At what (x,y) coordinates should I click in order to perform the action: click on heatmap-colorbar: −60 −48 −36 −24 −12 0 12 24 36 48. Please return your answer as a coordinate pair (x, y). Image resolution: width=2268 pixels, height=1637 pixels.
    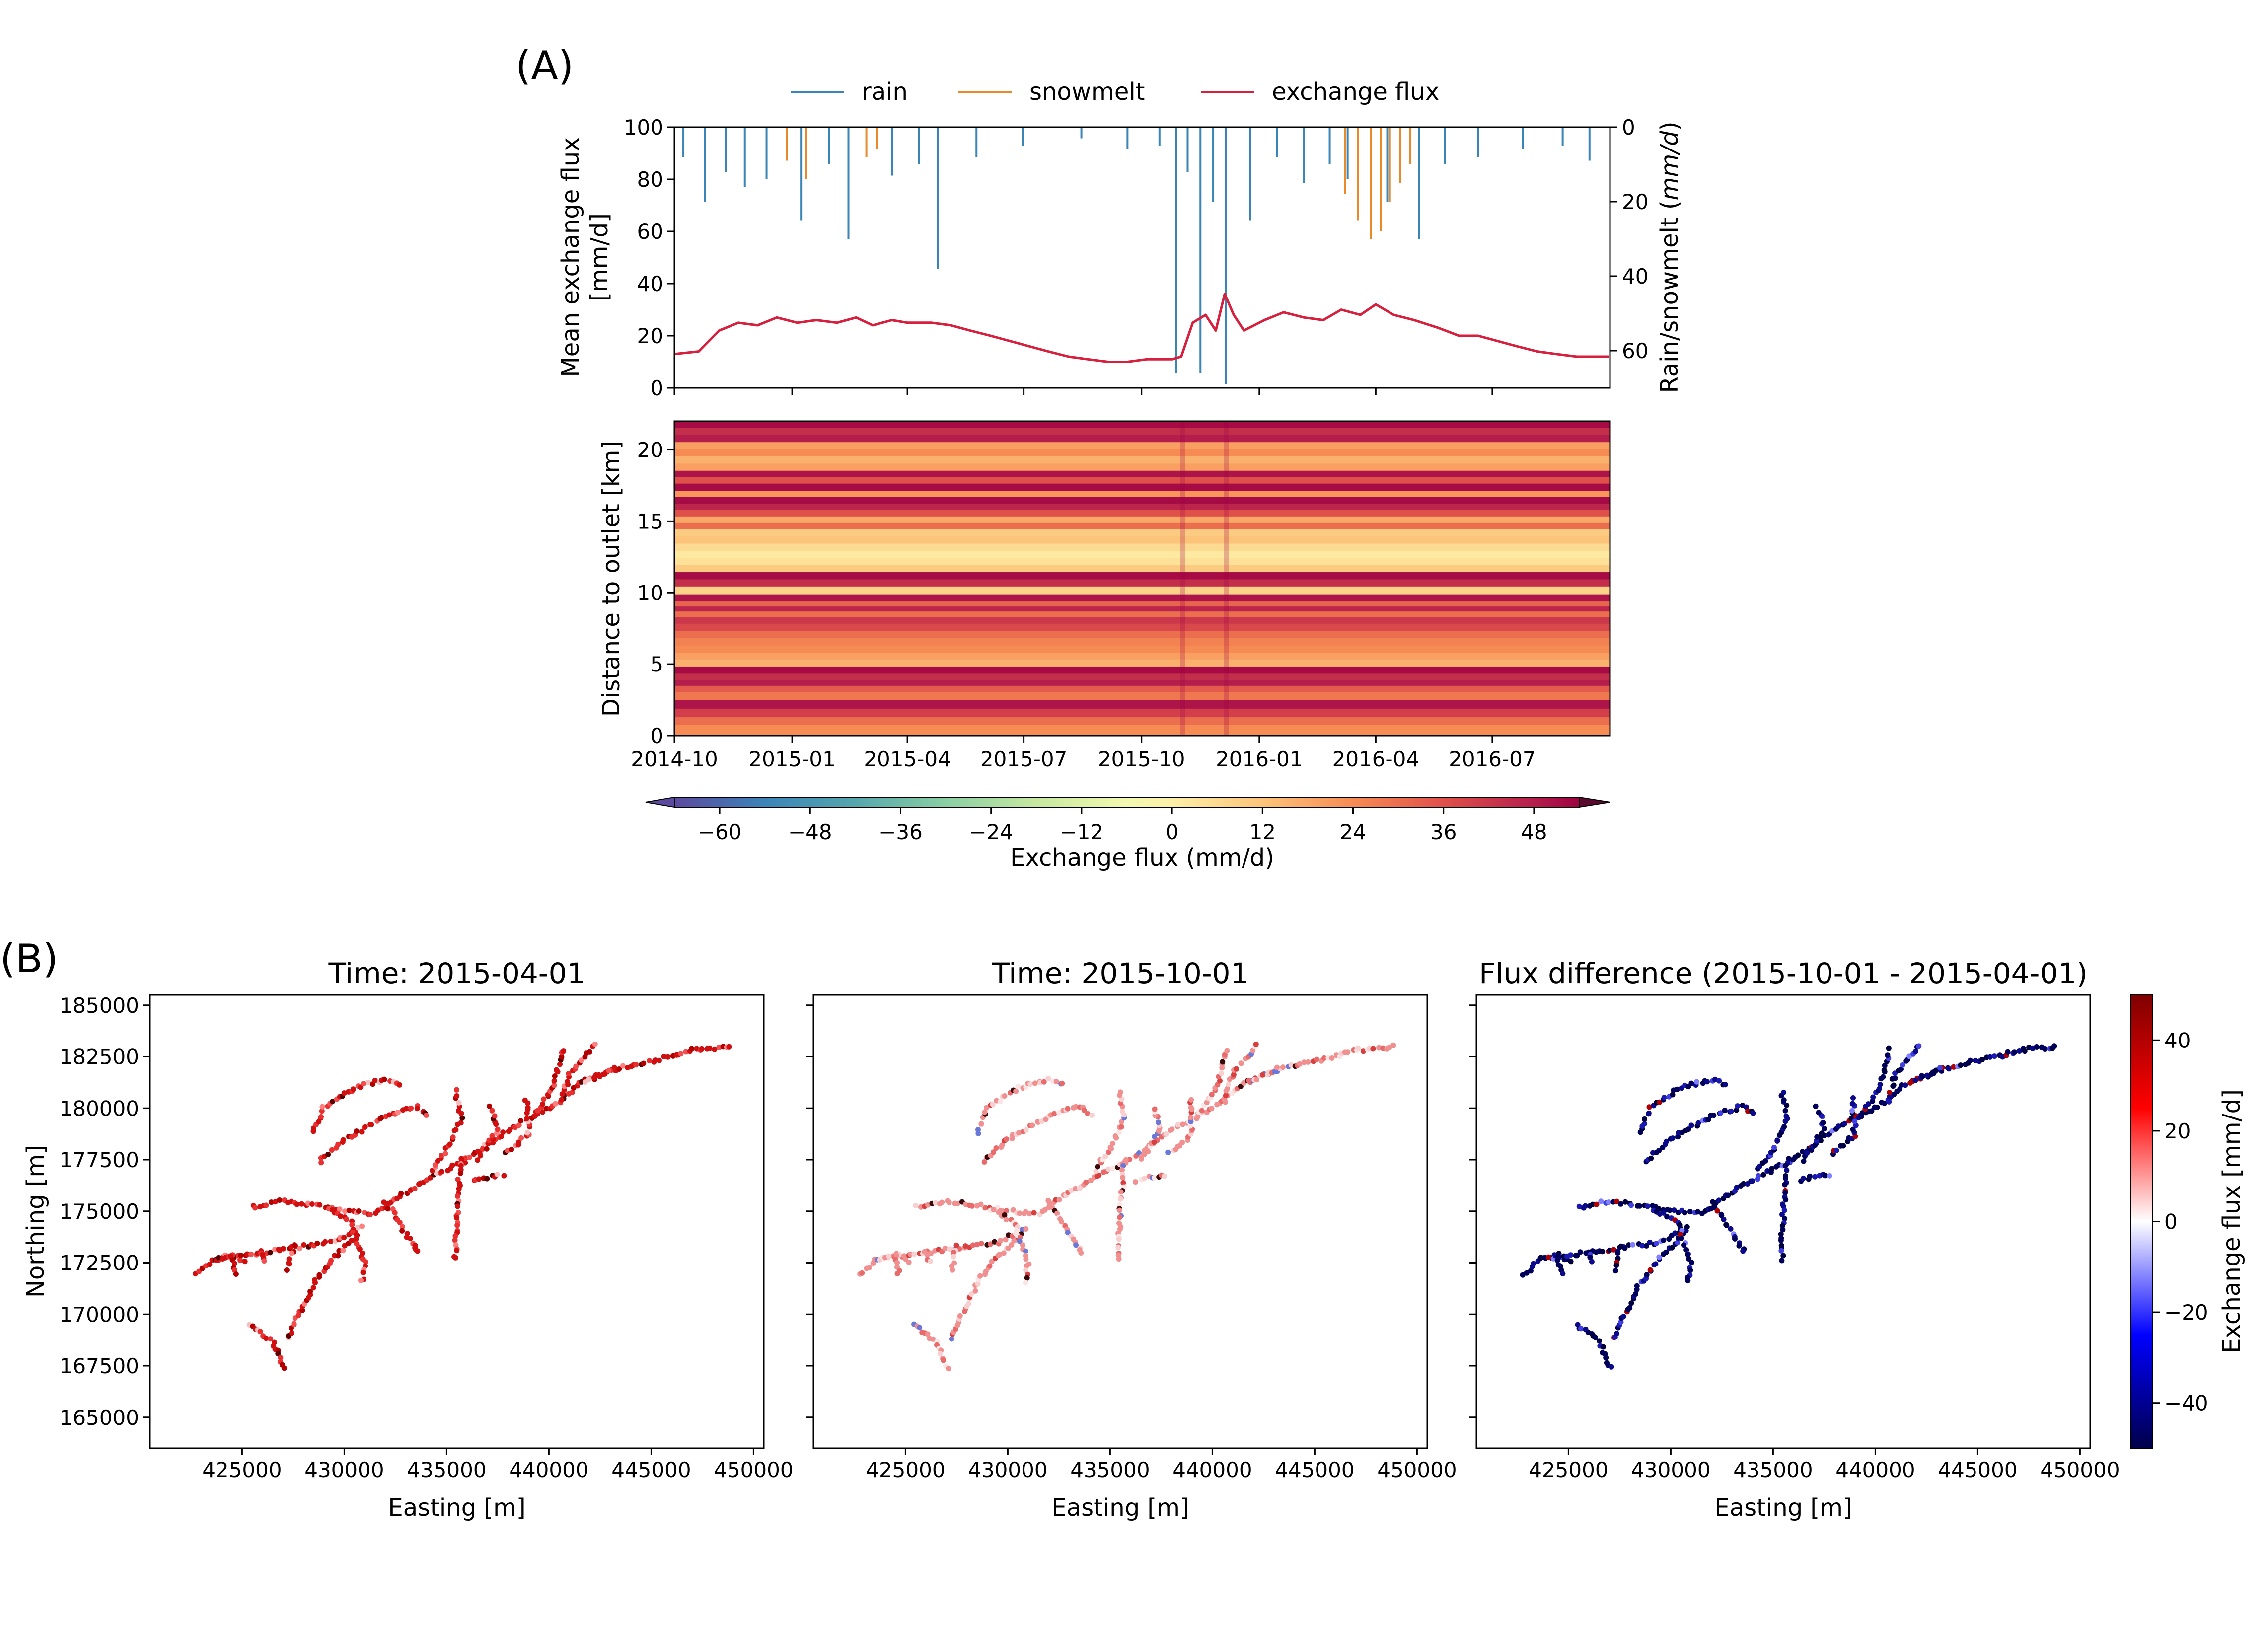
    Looking at the image, I should click on (1127, 820).